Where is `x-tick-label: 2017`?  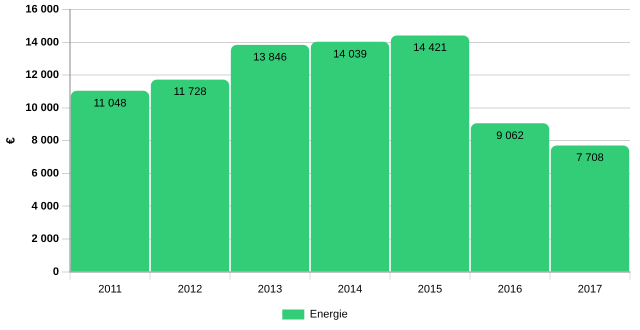 x-tick-label: 2017 is located at coordinates (590, 289).